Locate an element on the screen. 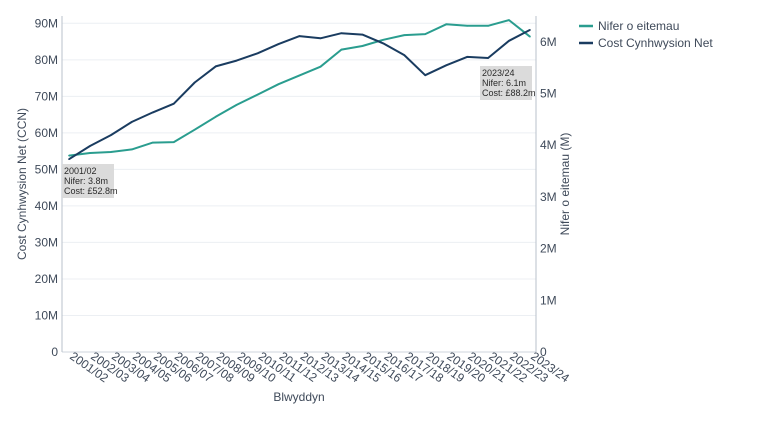 Image resolution: width=779 pixels, height=426 pixels. y-left-tick-label: 30M is located at coordinates (46, 242).